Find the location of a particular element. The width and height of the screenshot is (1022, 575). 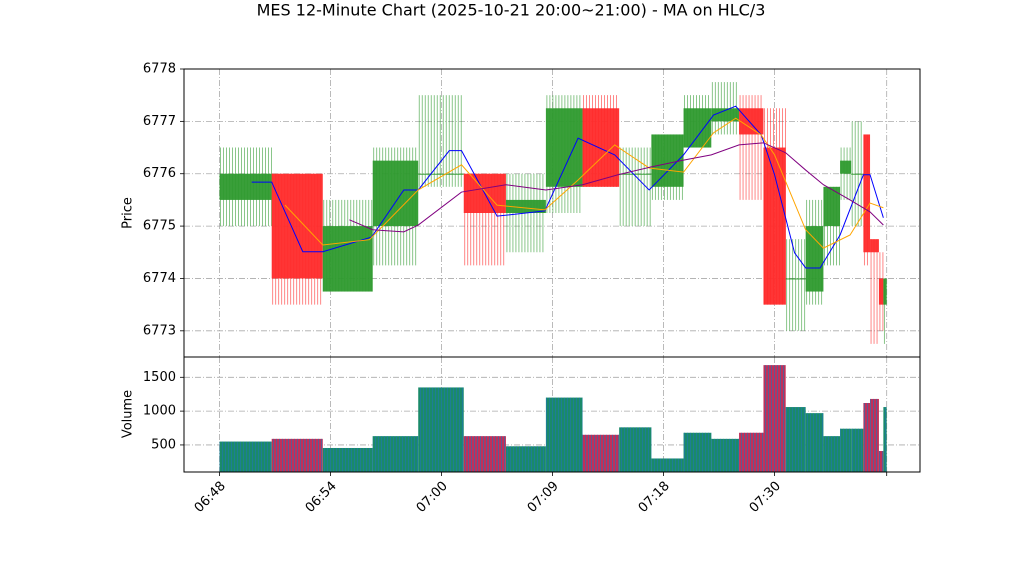

y-tick-label: 500 is located at coordinates (163, 444).